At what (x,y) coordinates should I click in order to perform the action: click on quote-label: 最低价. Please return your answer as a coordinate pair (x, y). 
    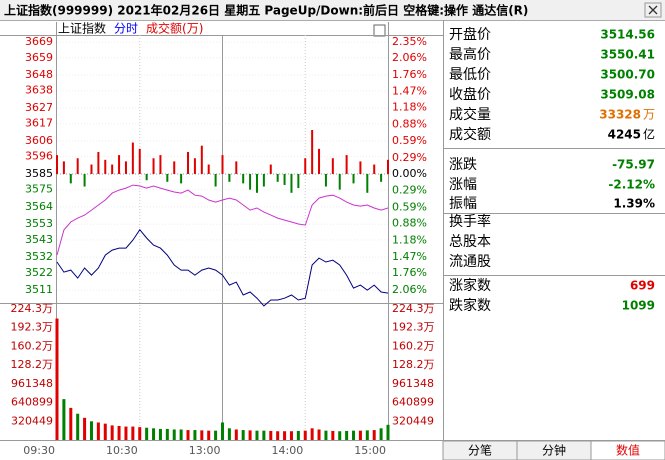
    Looking at the image, I should click on (470, 75).